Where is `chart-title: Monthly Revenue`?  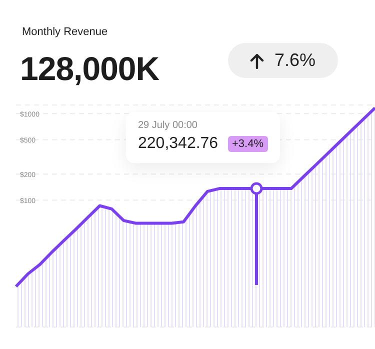 chart-title: Monthly Revenue is located at coordinates (65, 32).